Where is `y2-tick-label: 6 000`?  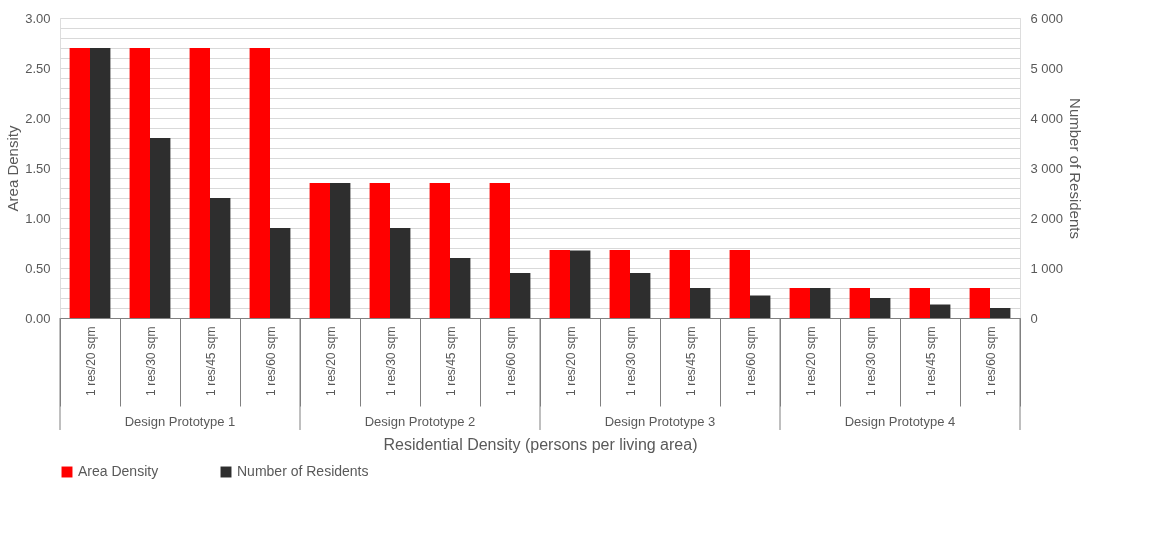 y2-tick-label: 6 000 is located at coordinates (1047, 18).